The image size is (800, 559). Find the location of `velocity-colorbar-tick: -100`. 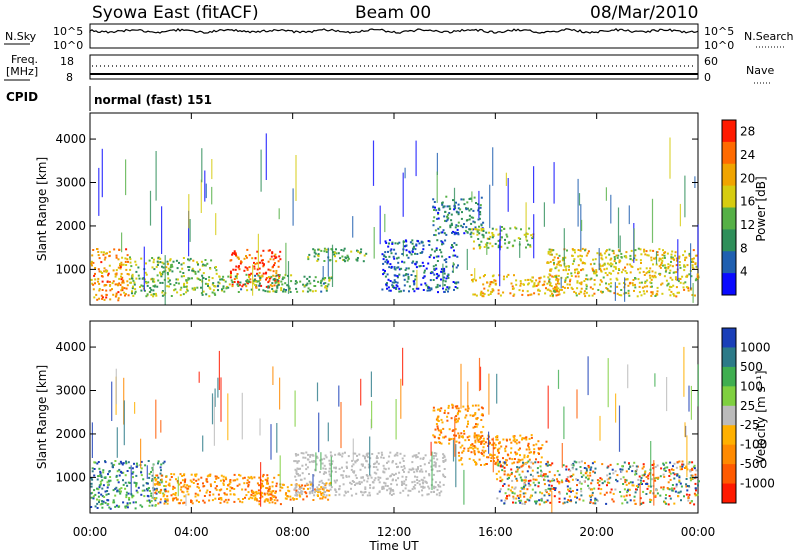

velocity-colorbar-tick: -100 is located at coordinates (753, 445).